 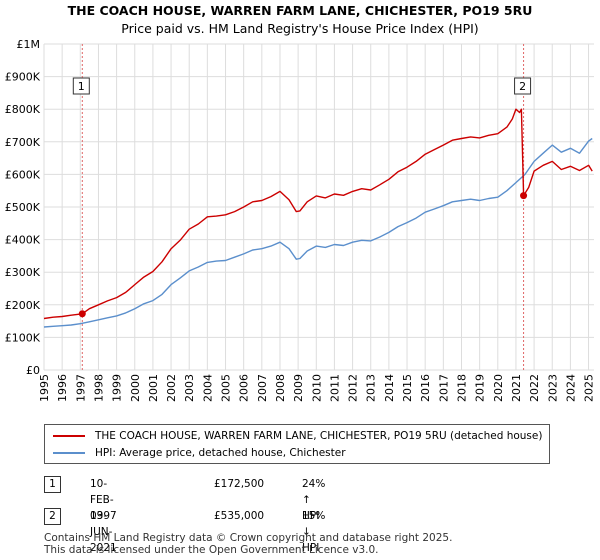 What do you see at coordinates (239, 484) in the screenshot?
I see `transaction-price: £172,500` at bounding box center [239, 484].